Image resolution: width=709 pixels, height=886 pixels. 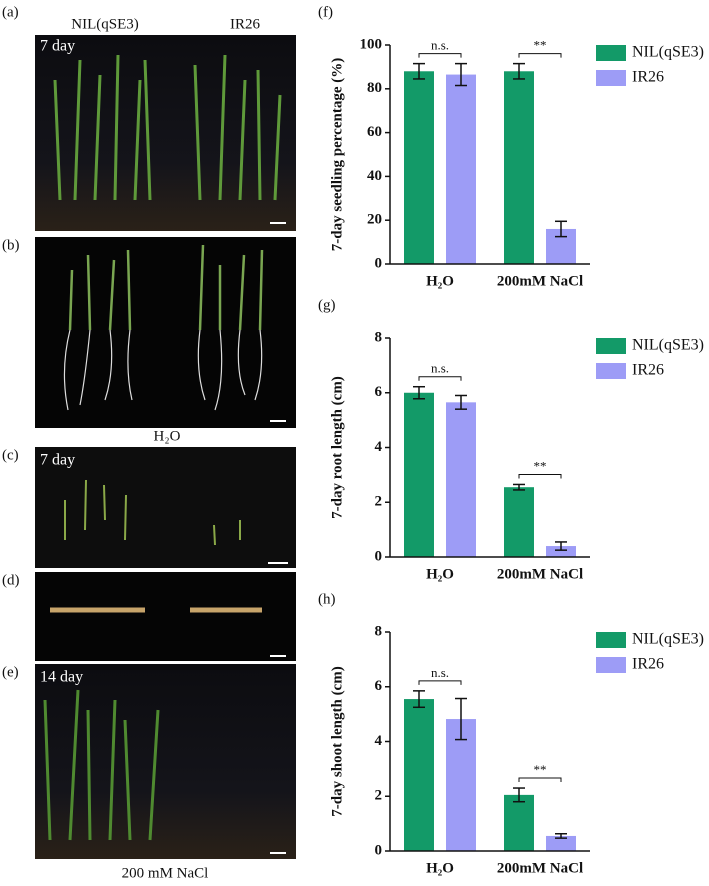 What do you see at coordinates (101, 765) in the screenshot?
I see `seedlings-e` at bounding box center [101, 765].